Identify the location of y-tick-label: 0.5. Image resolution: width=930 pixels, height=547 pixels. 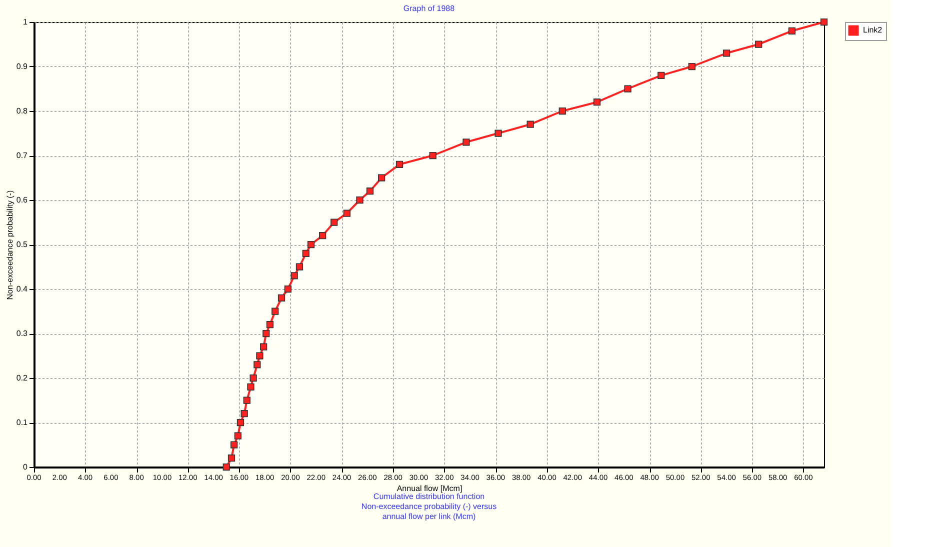
(22, 244).